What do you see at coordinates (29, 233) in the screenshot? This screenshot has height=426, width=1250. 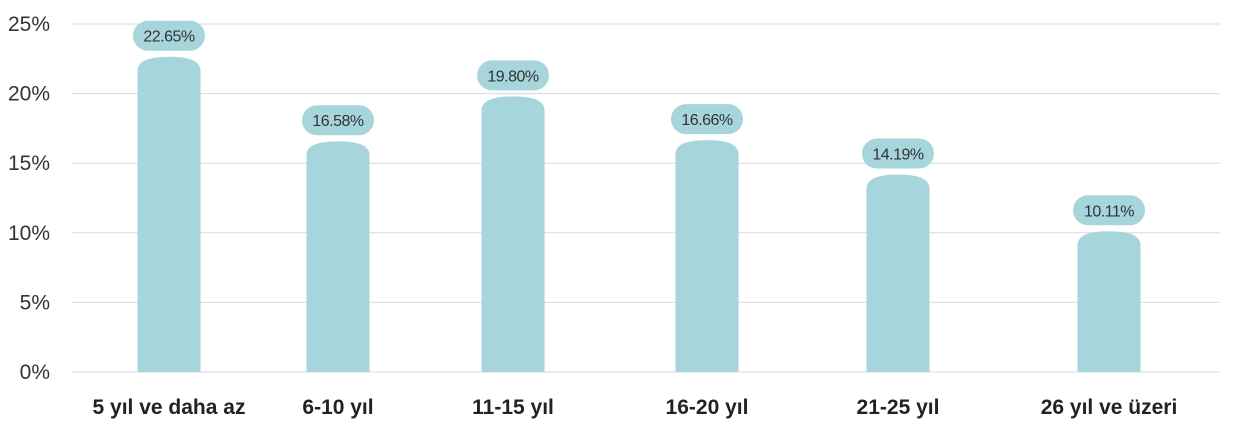 I see `y-tick-label: 10%` at bounding box center [29, 233].